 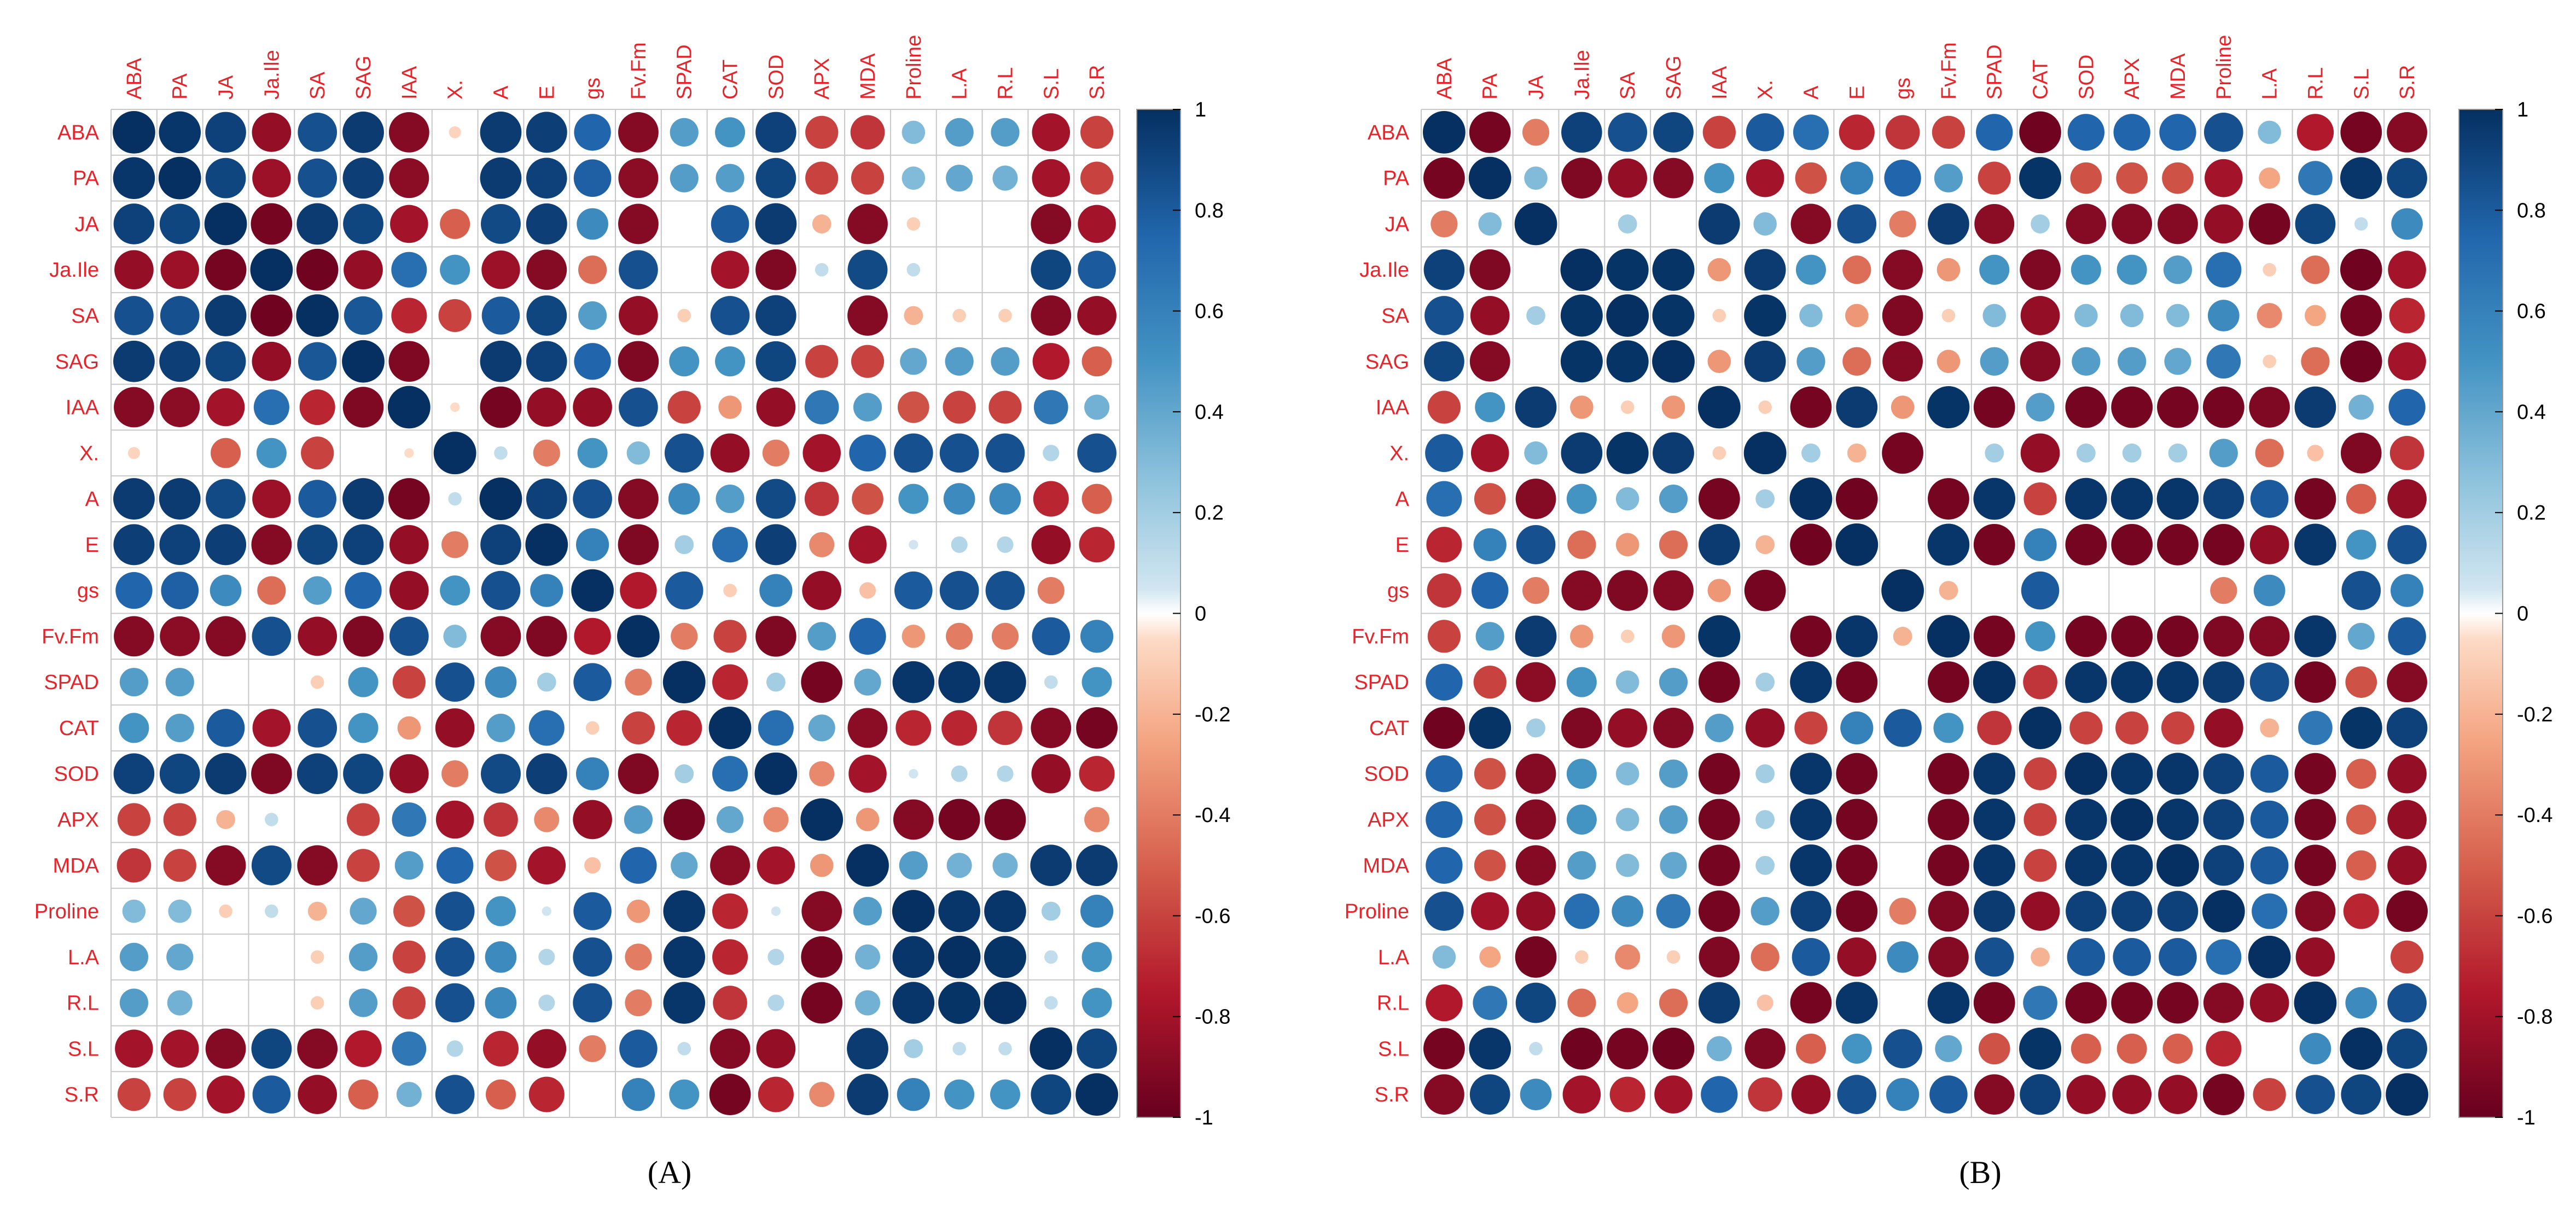 What do you see at coordinates (226, 87) in the screenshot?
I see `column-label: JA` at bounding box center [226, 87].